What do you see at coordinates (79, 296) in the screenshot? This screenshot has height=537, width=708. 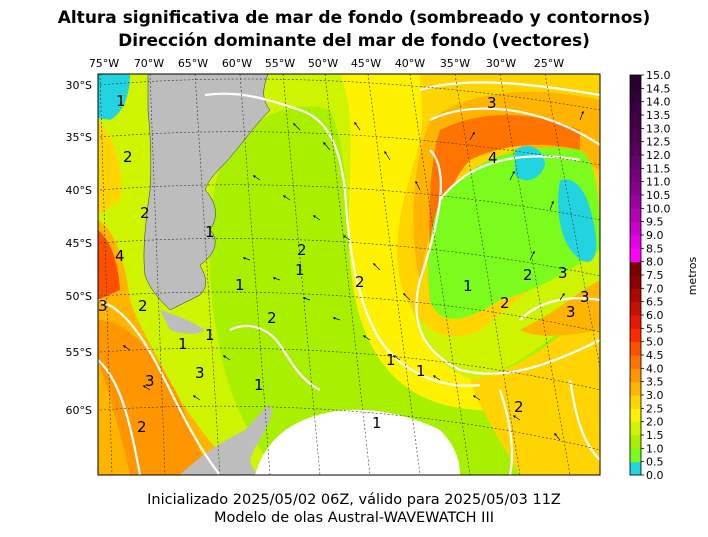 I see `lat-label: 50°S` at bounding box center [79, 296].